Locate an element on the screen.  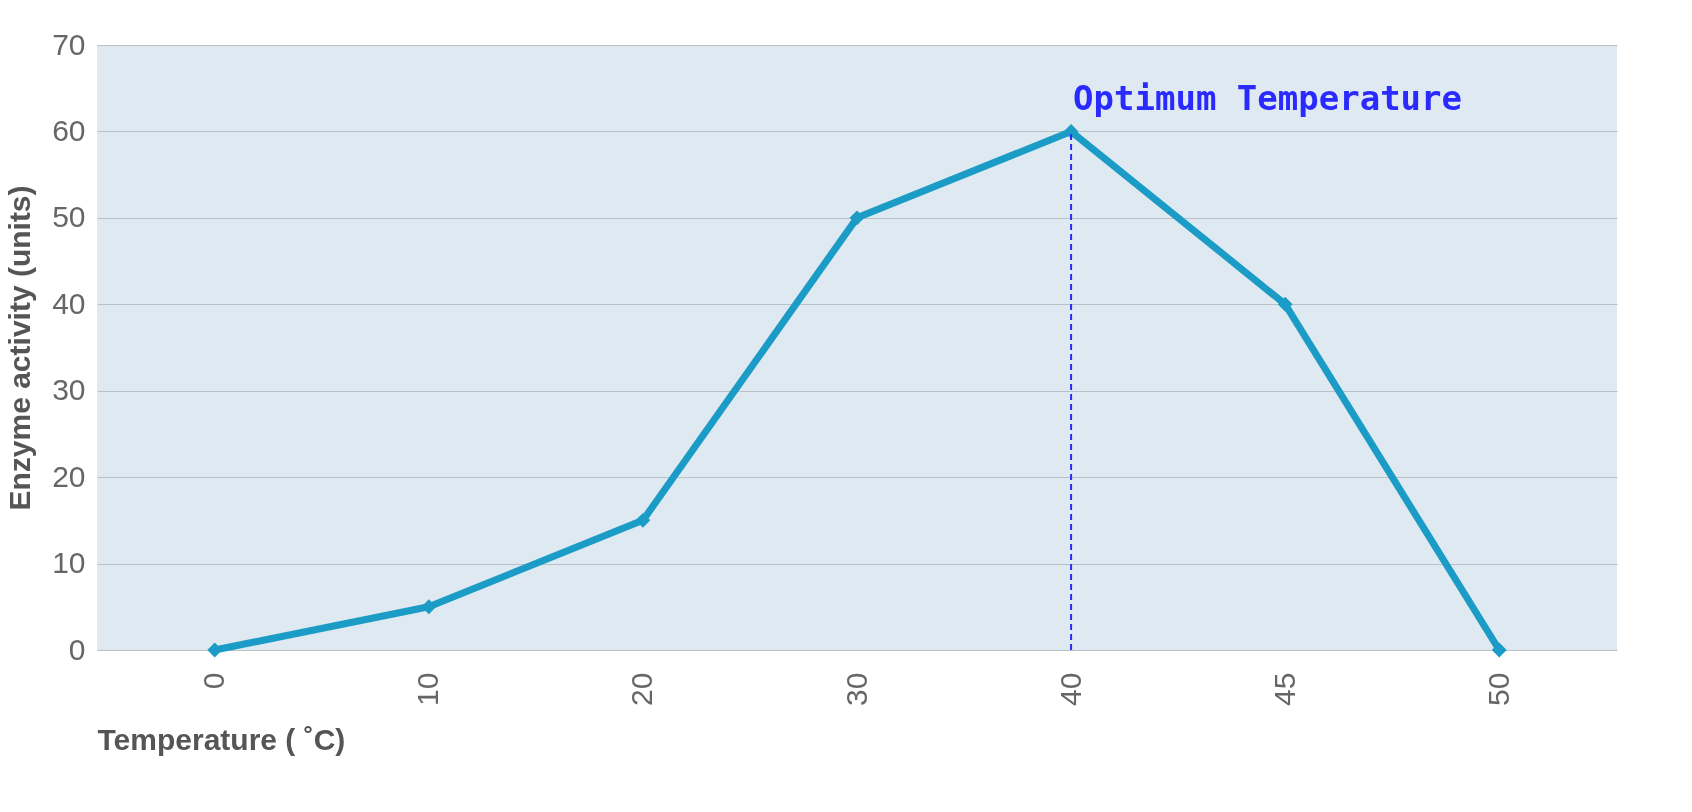
y-tick-label: 70 is located at coordinates (69, 44).